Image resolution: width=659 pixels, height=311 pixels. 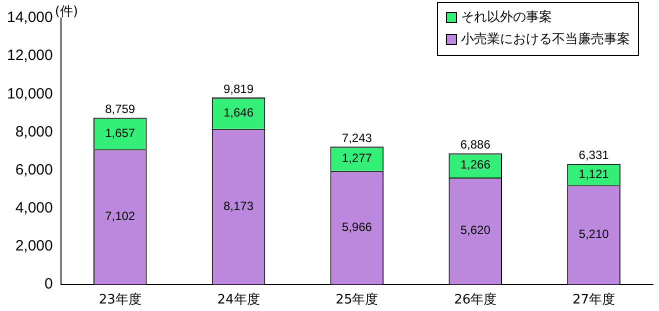 I want to click on data-label: 8,173, so click(x=239, y=205).